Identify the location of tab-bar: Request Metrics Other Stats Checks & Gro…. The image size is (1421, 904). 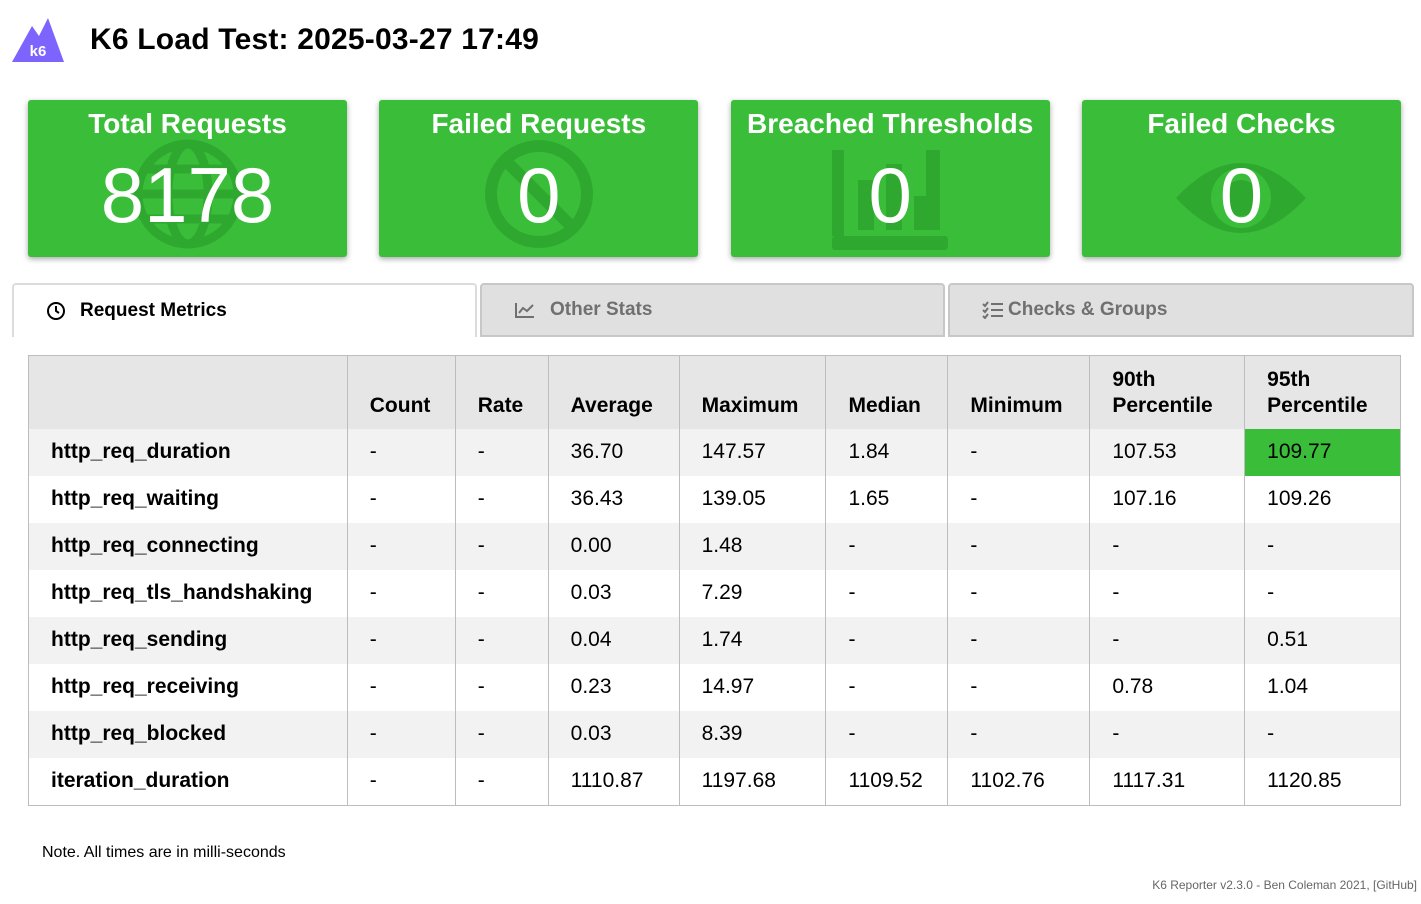
(713, 311).